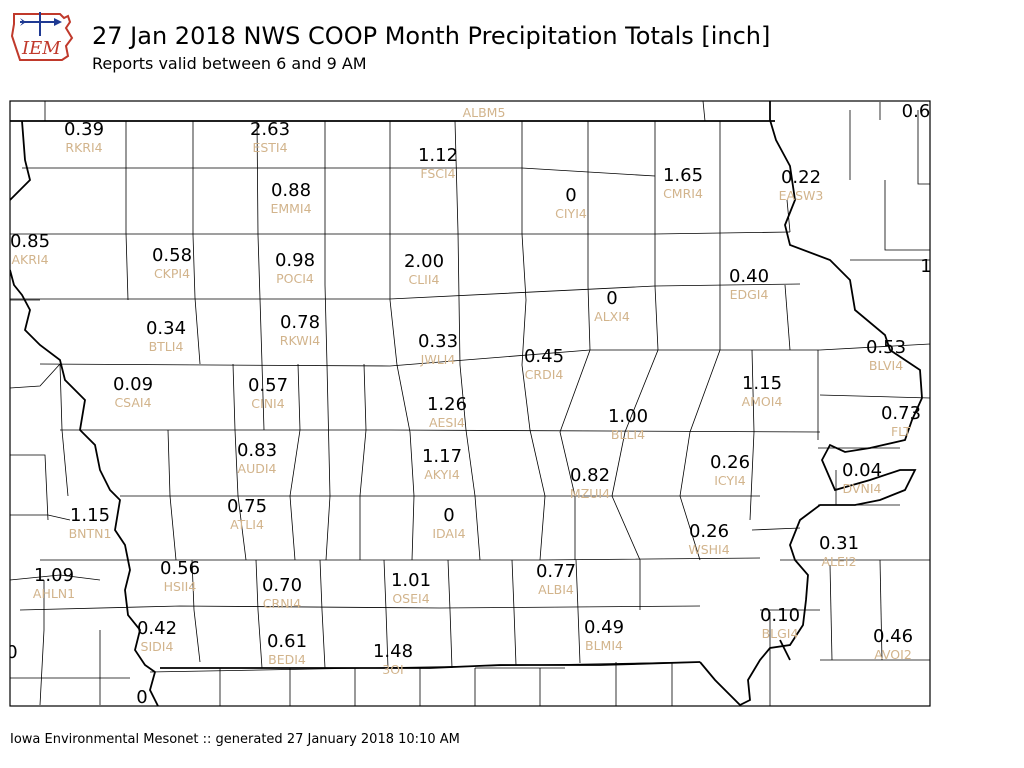 This screenshot has height=768, width=1024. What do you see at coordinates (801, 177) in the screenshot?
I see `station-value: 0.22` at bounding box center [801, 177].